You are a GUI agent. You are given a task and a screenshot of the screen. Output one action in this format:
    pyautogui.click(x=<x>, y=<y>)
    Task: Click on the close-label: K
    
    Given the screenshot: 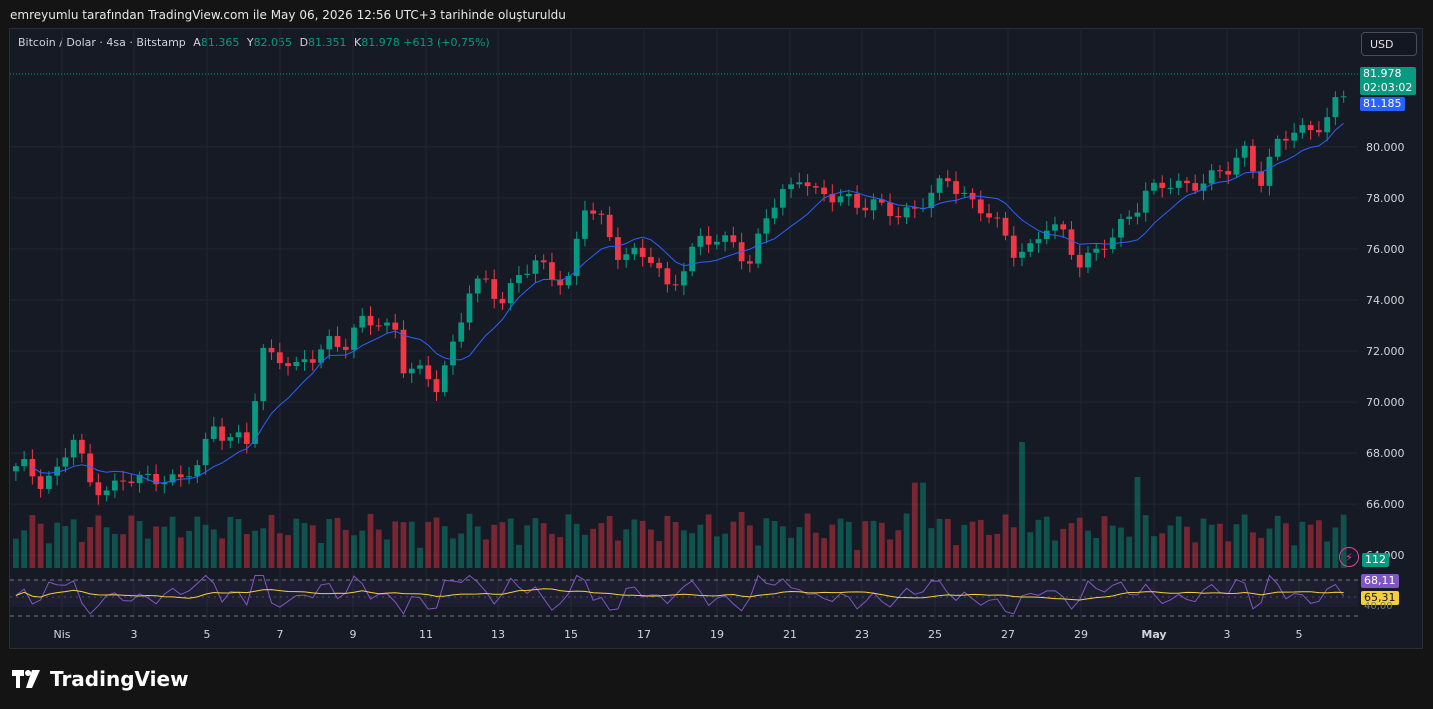 What is the action you would take?
    pyautogui.click(x=358, y=42)
    